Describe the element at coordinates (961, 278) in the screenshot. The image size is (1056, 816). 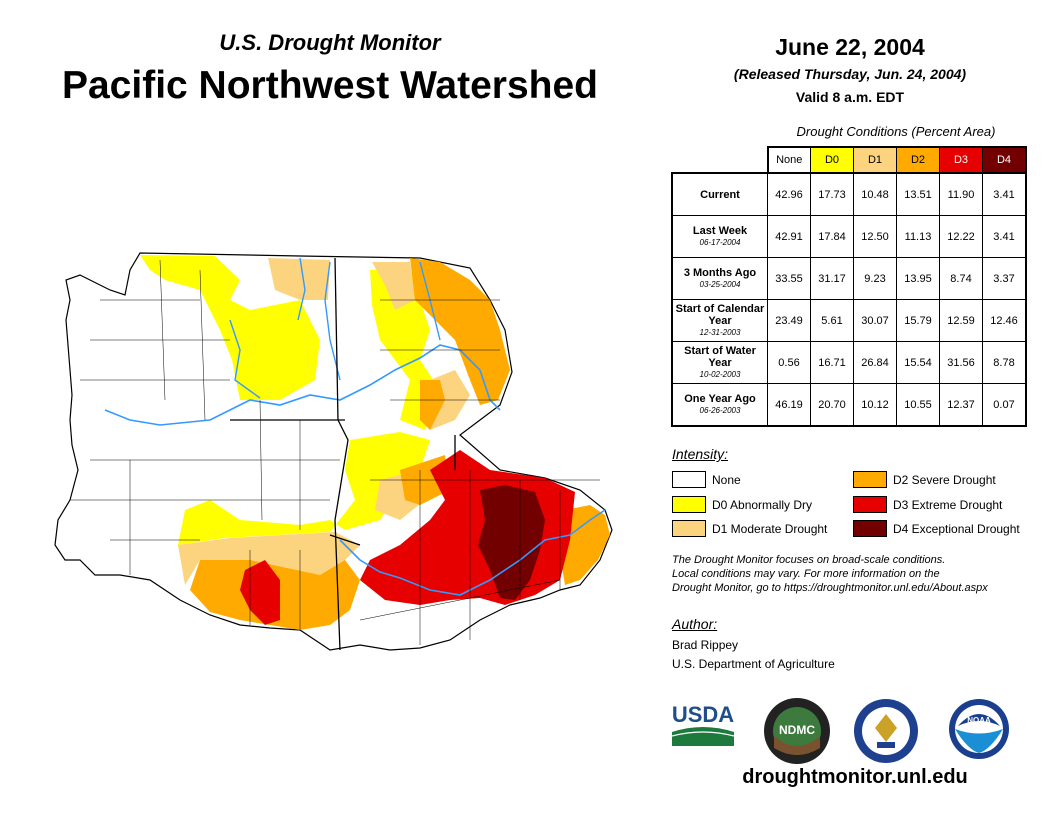
I see `cell-value: 8.74` at that location.